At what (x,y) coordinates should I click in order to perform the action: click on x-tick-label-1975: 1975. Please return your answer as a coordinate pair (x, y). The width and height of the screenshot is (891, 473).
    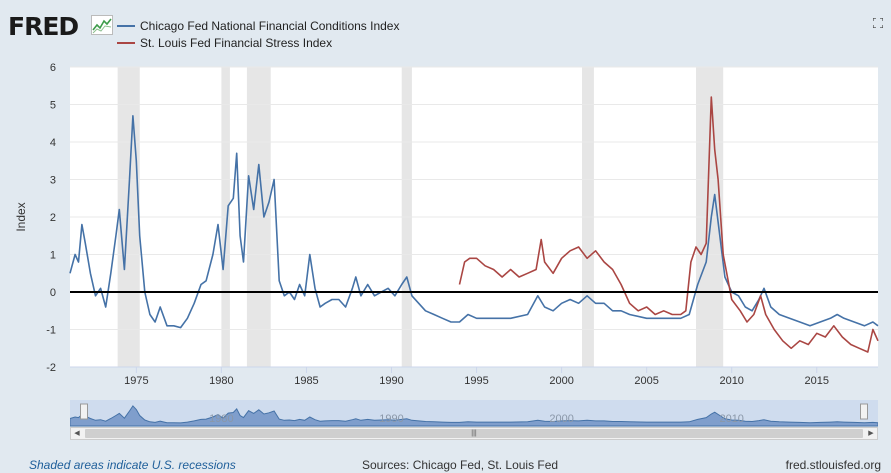
    Looking at the image, I should click on (136, 381).